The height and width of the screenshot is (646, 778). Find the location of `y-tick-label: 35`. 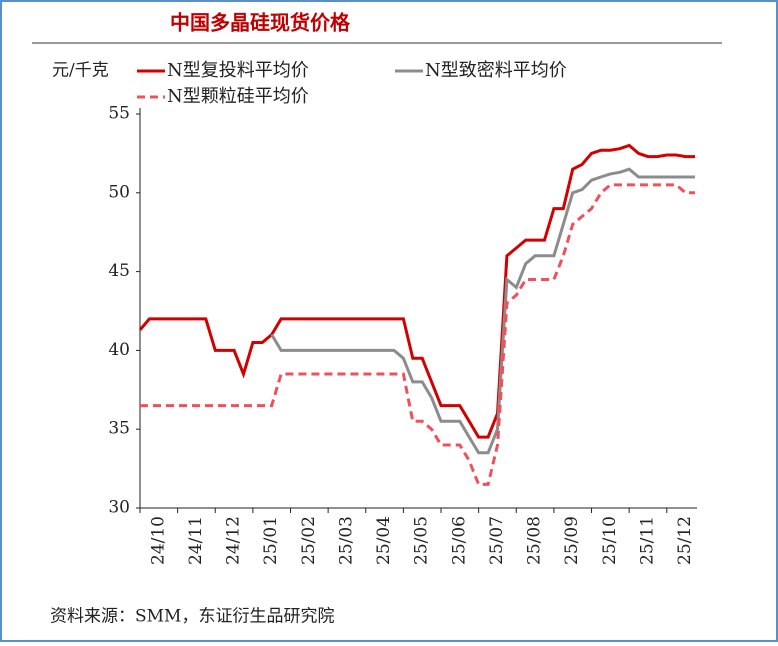

y-tick-label: 35 is located at coordinates (119, 429).